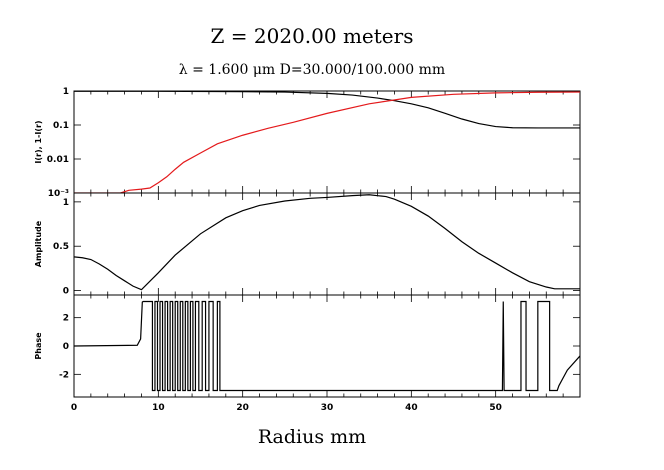  What do you see at coordinates (312, 36) in the screenshot?
I see `chart-title: Z = 2020.00 meters` at bounding box center [312, 36].